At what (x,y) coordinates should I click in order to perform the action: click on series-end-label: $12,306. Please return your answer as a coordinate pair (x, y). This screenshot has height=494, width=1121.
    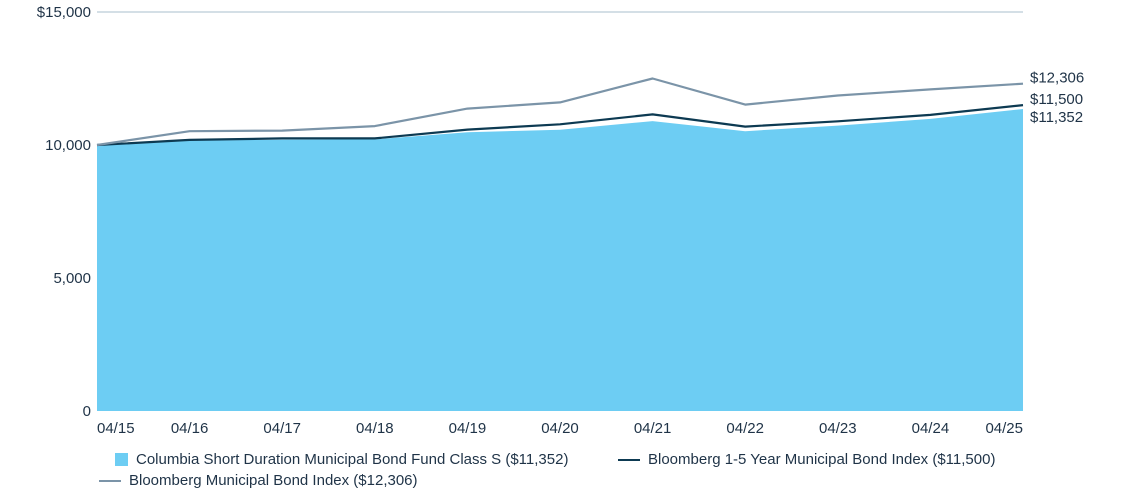
    Looking at the image, I should click on (1057, 78).